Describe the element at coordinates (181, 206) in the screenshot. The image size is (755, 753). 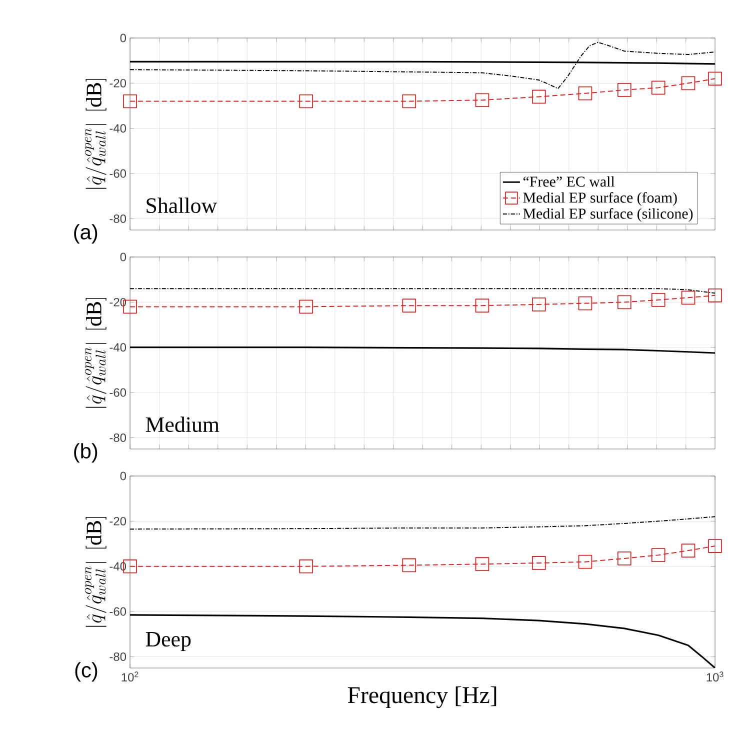
I see `annotation: Shallow` at that location.